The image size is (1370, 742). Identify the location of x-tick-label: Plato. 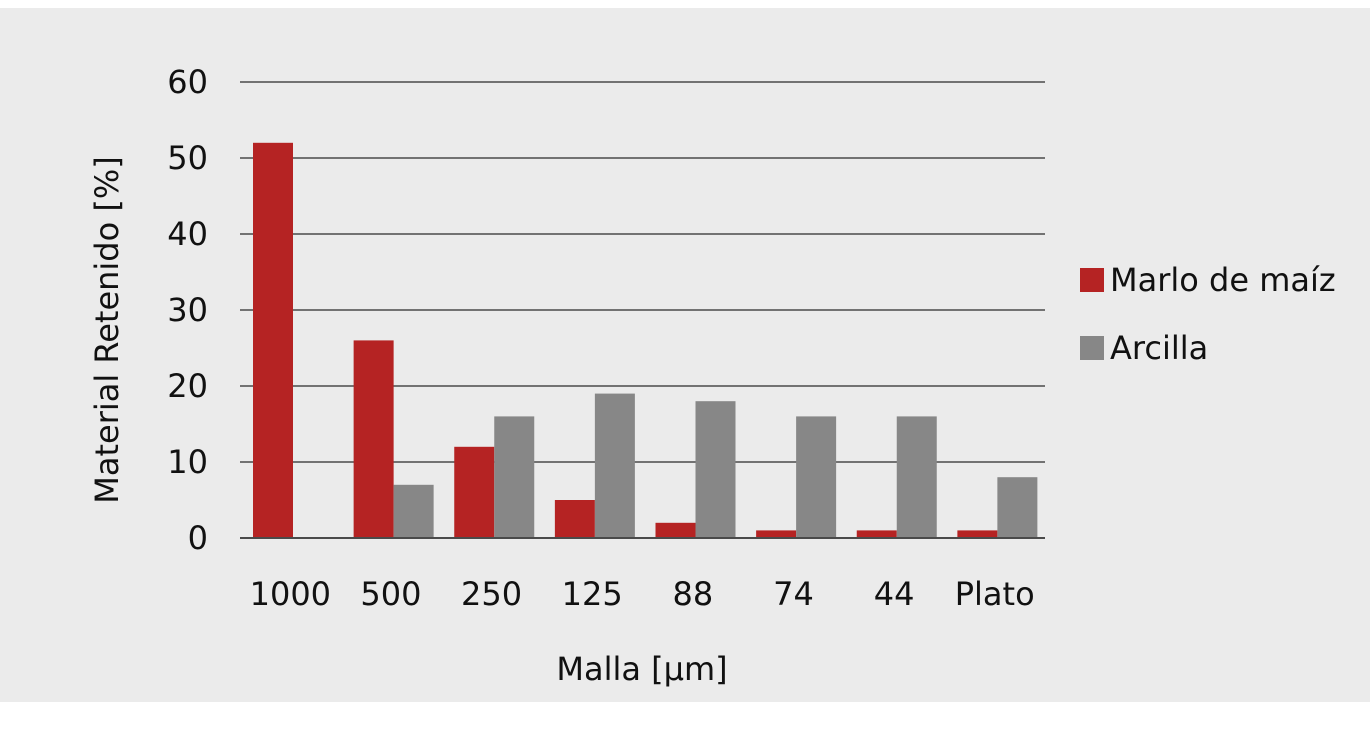
(995, 594).